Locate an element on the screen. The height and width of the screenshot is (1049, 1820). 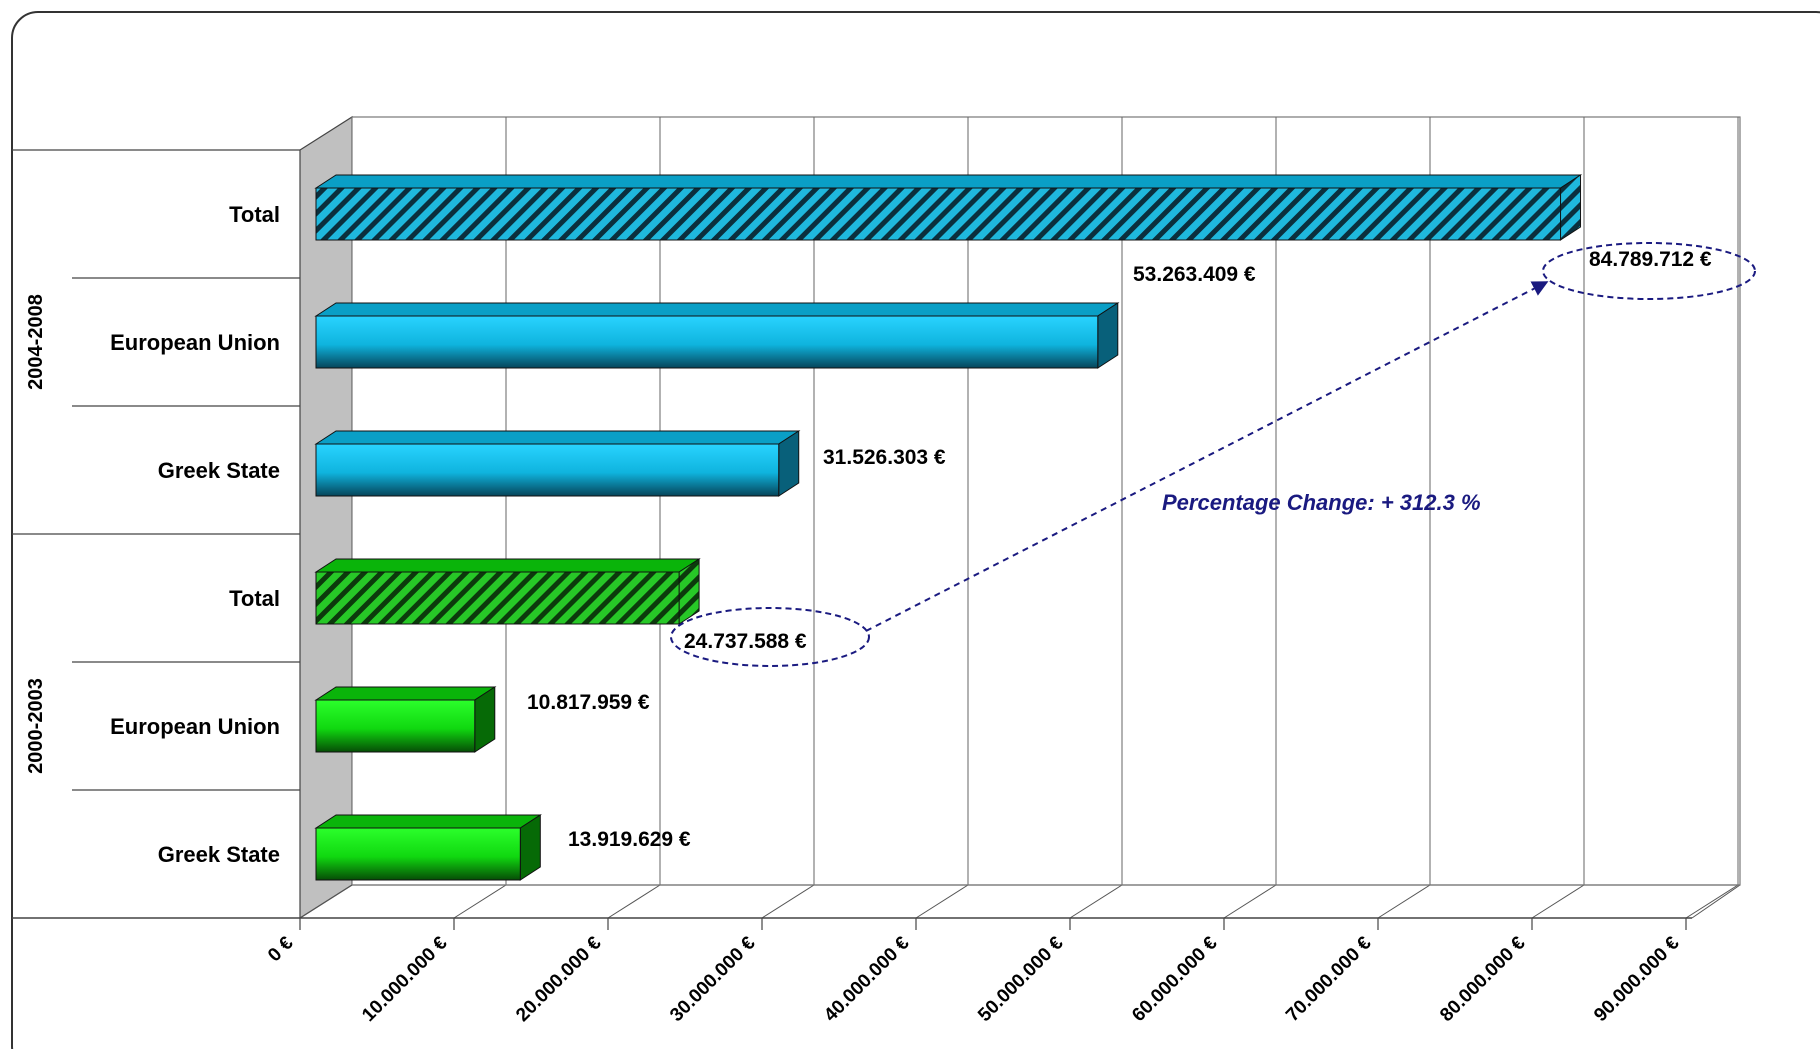
data-label: 13.919.629 € is located at coordinates (629, 839).